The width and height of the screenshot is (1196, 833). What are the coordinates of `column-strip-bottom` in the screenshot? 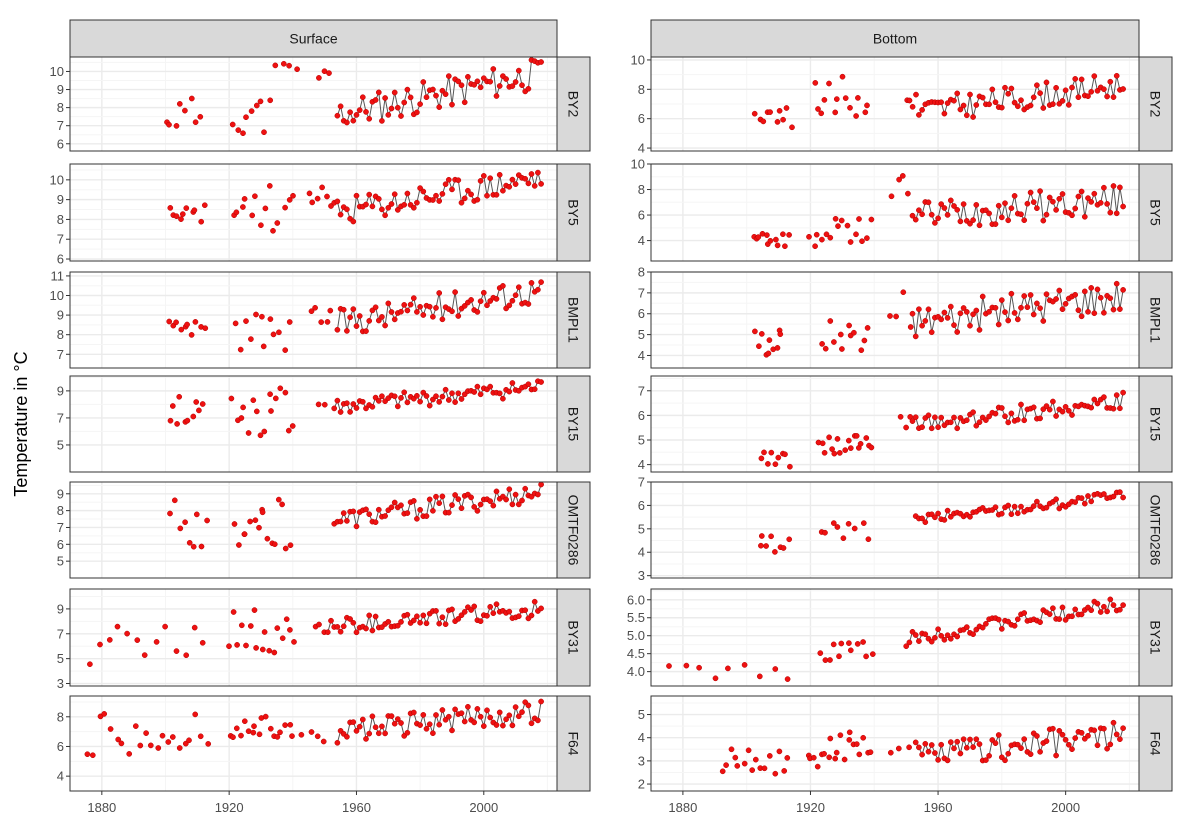 It's located at (895, 38).